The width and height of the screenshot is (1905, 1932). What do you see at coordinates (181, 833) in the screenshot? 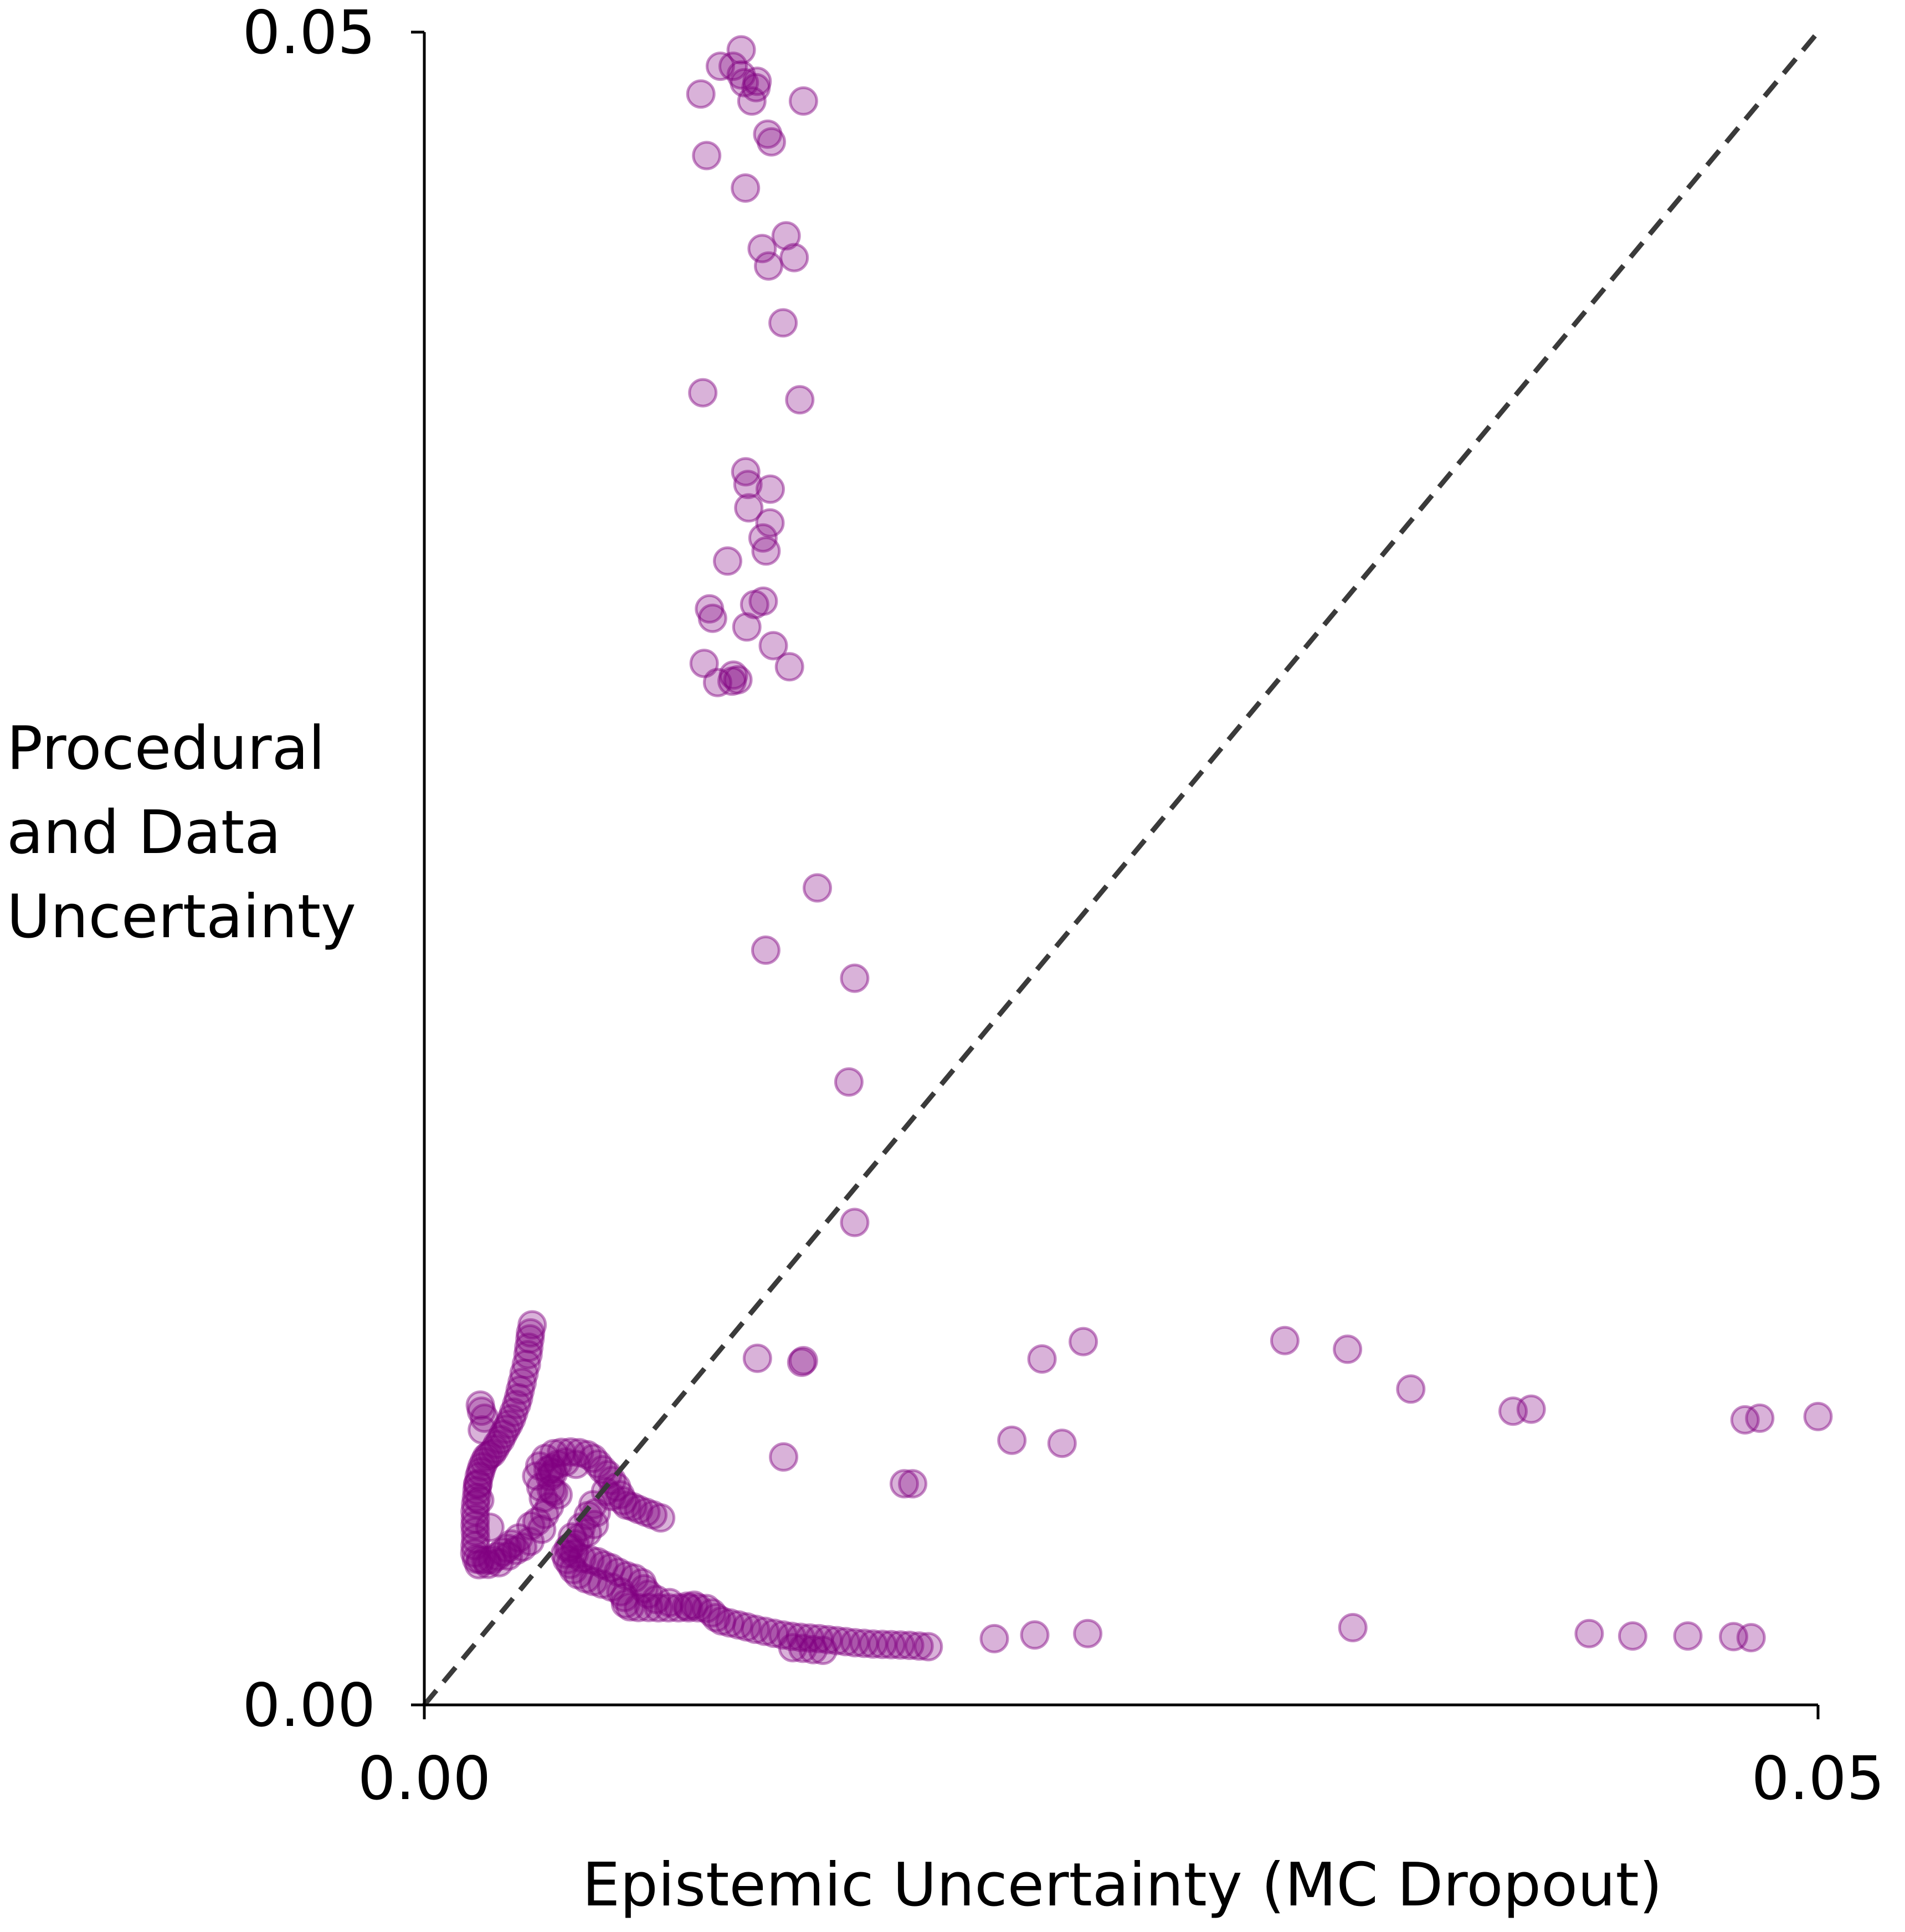
I see `y-axis-title: Procedural and Data Uncertainty` at bounding box center [181, 833].